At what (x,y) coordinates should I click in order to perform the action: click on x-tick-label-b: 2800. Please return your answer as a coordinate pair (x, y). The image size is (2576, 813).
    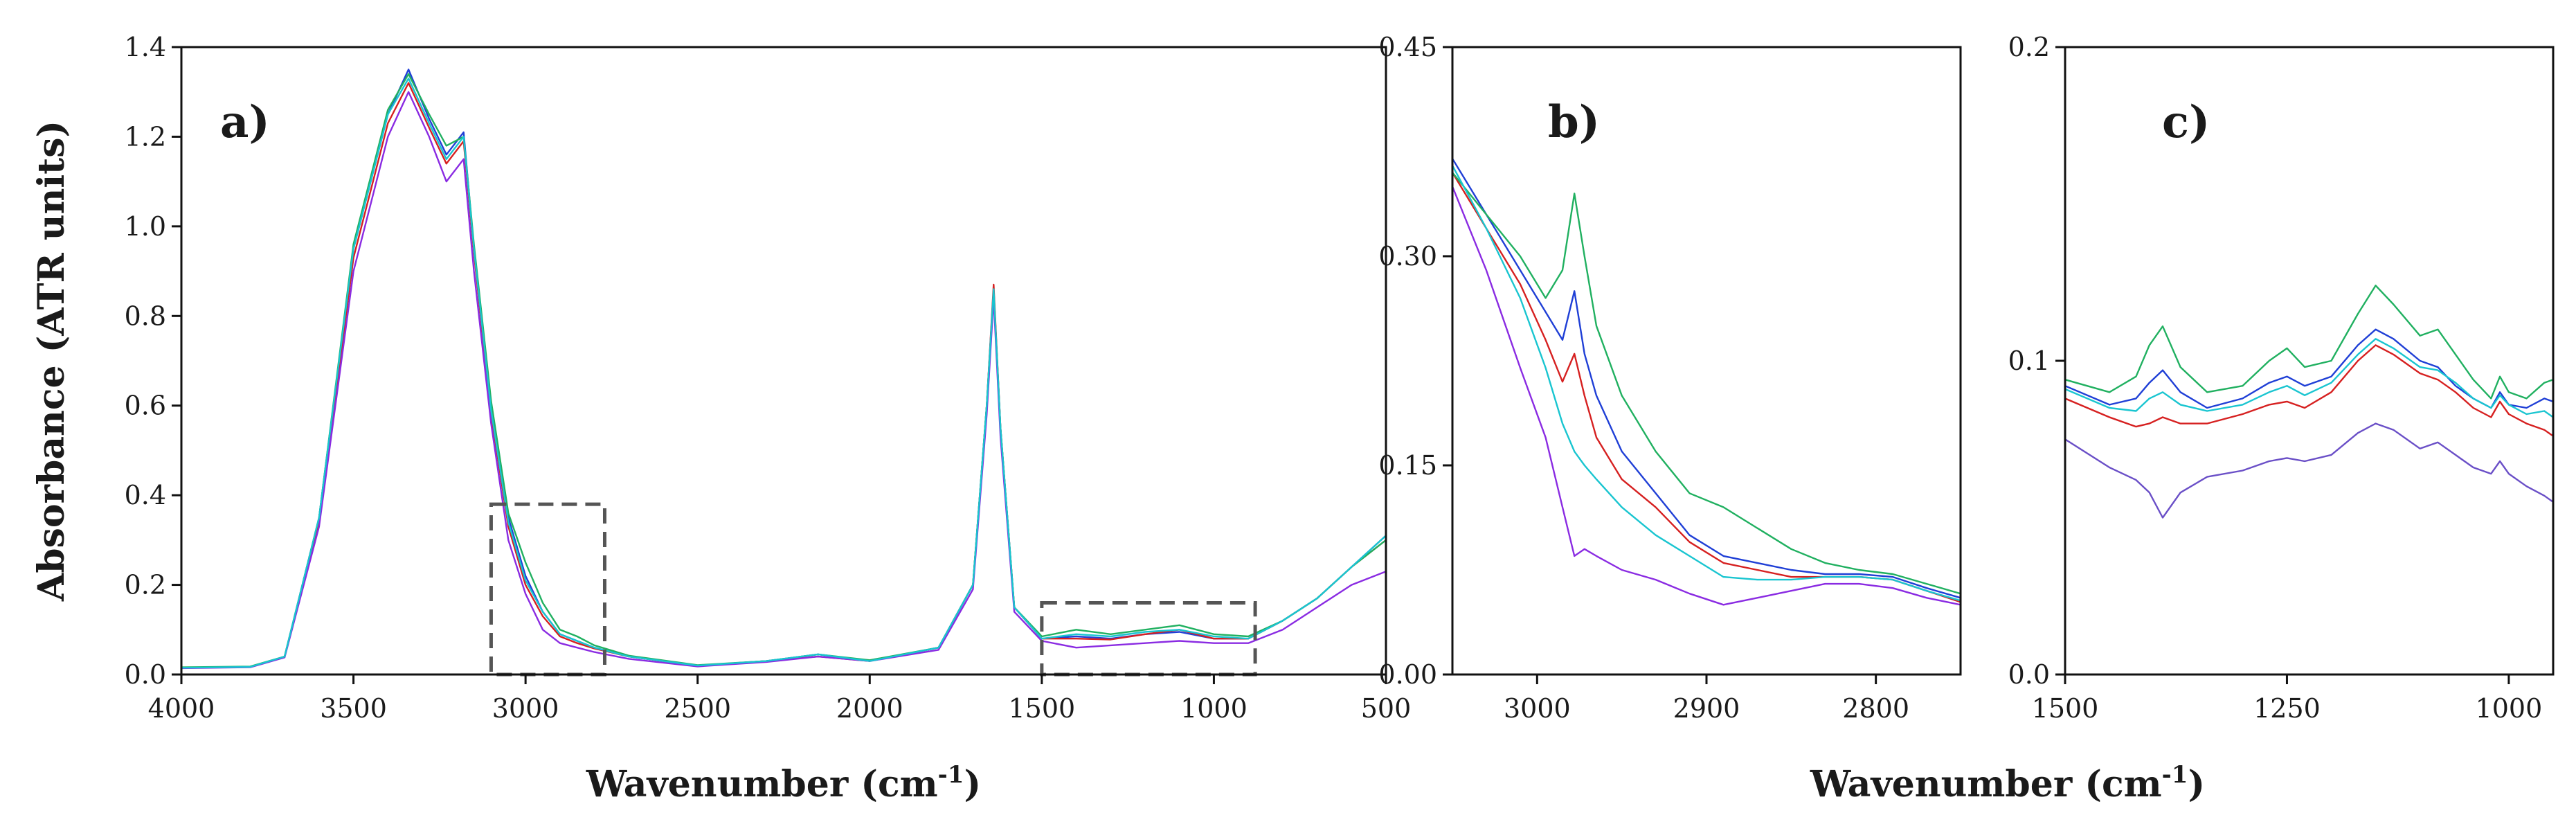
    Looking at the image, I should click on (1875, 708).